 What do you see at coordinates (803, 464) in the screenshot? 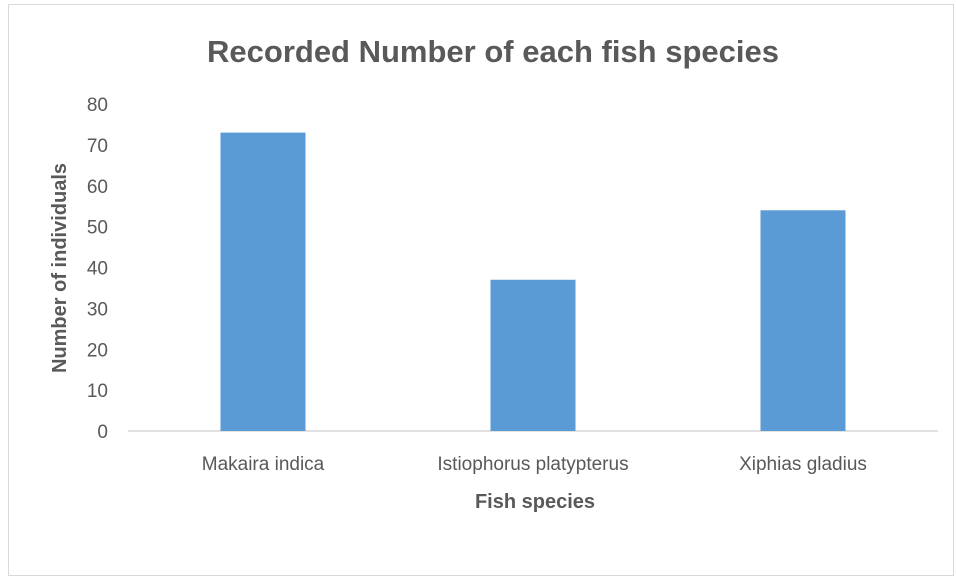
I see `x-tick-label: Xiphias gladius` at bounding box center [803, 464].